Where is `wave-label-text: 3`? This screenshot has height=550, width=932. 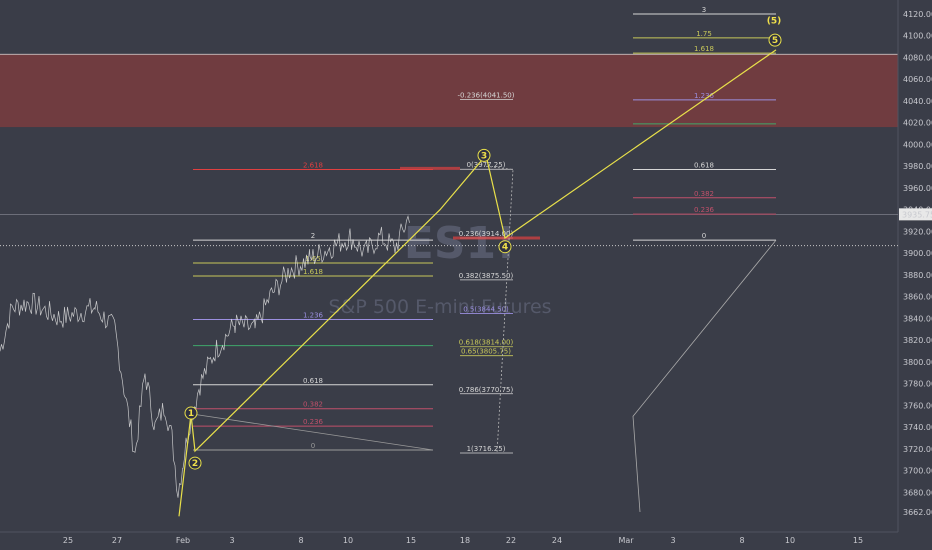 wave-label-text: 3 is located at coordinates (484, 156).